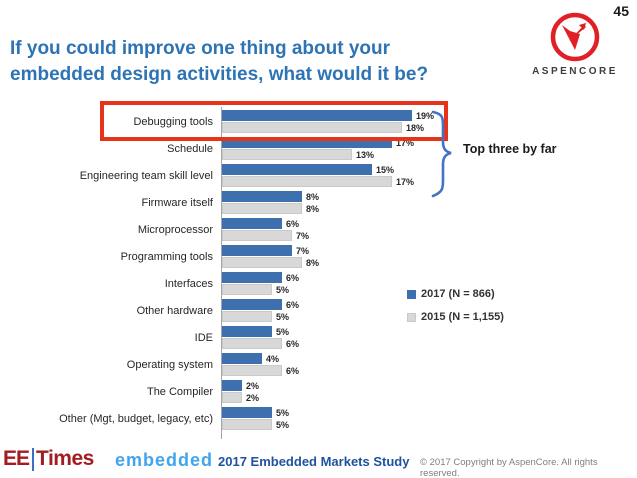  What do you see at coordinates (190, 148) in the screenshot?
I see `category-label: Schedule` at bounding box center [190, 148].